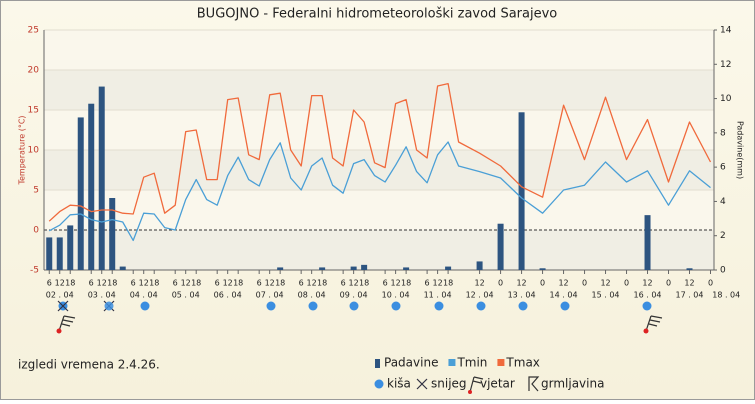 The image size is (755, 404). What do you see at coordinates (228, 295) in the screenshot?
I see `date-label: 06 . 04` at bounding box center [228, 295].